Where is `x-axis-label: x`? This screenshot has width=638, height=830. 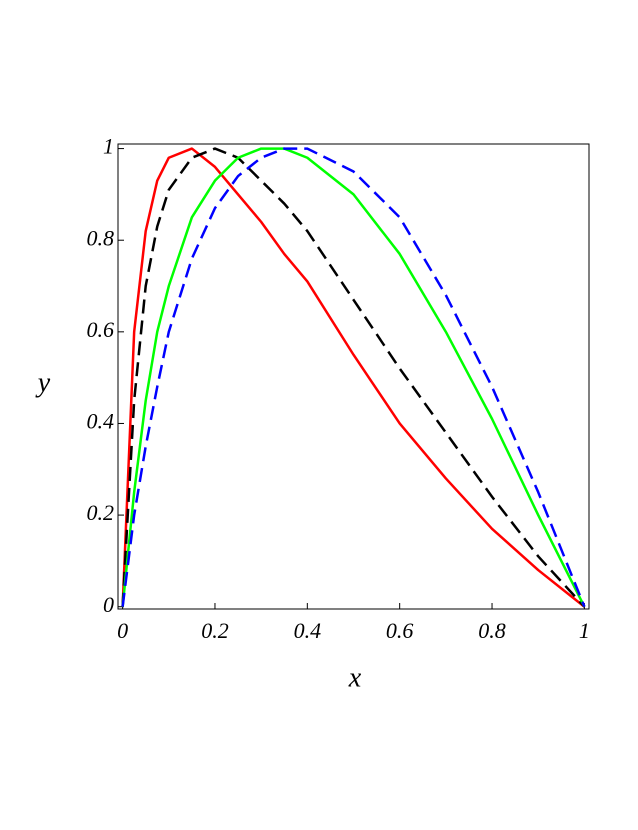
x-axis-label: x is located at coordinates (355, 677).